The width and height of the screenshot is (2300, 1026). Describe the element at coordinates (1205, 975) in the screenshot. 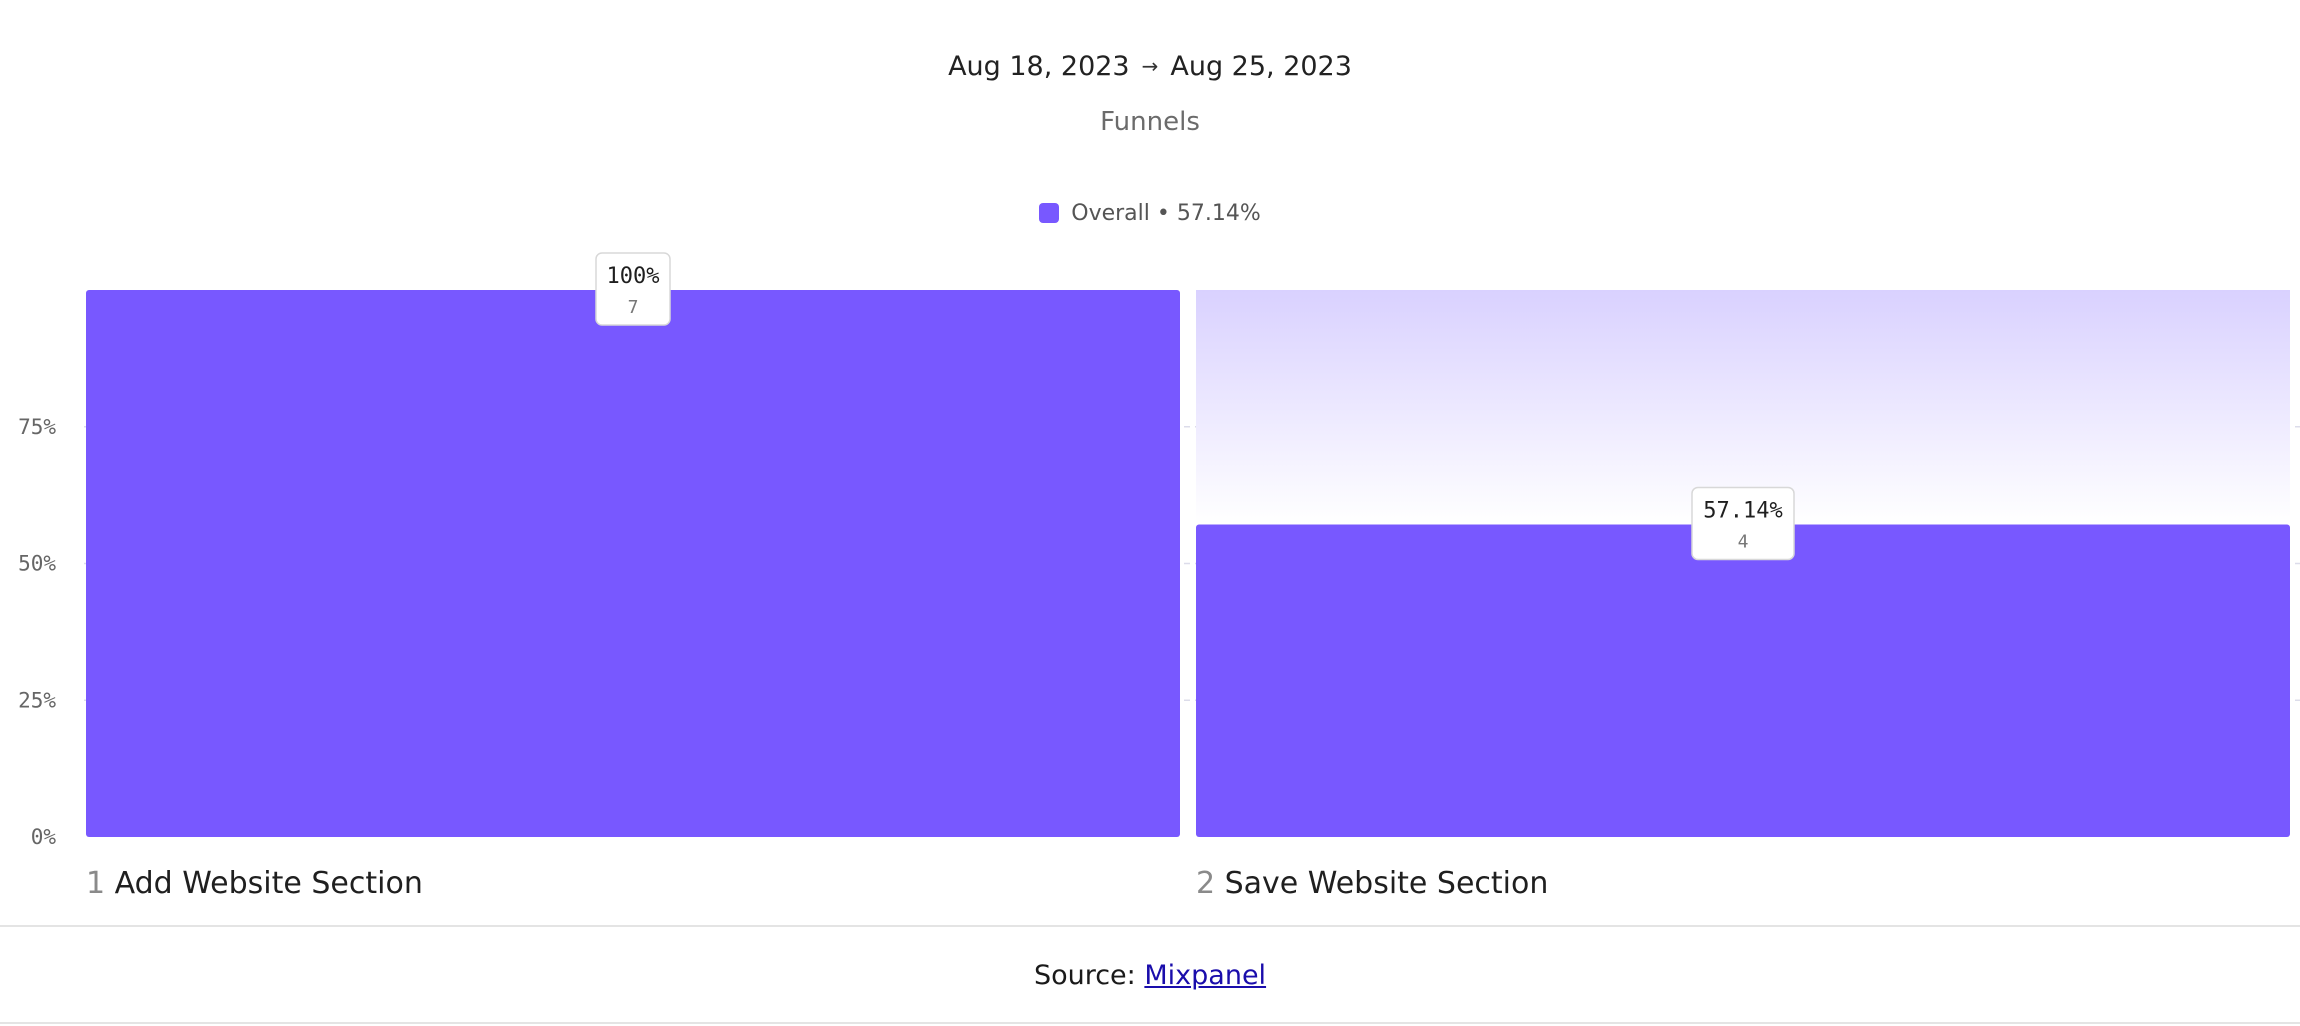

I see `source-link: Mixpanel` at that location.